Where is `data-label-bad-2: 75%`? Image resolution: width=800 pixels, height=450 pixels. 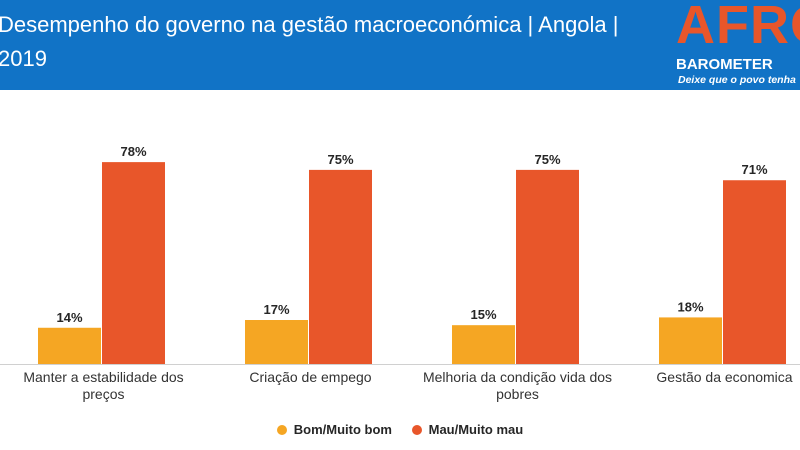 data-label-bad-2: 75% is located at coordinates (547, 159).